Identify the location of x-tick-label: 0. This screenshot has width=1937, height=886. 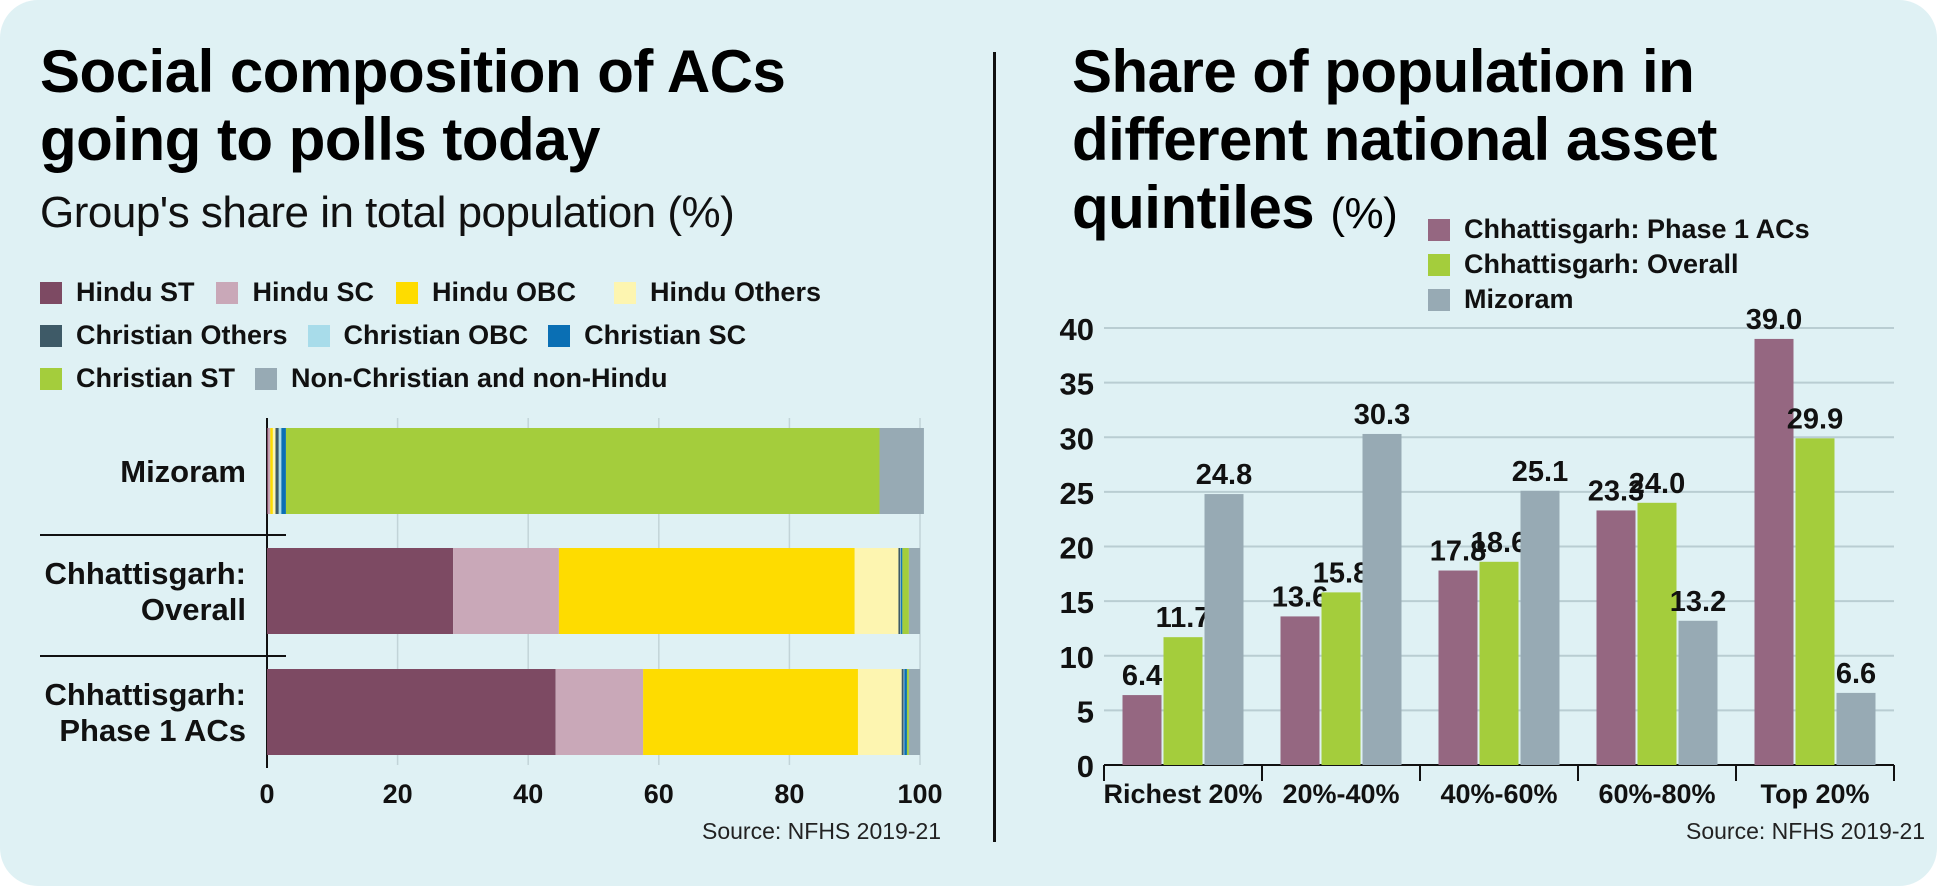
(266, 794).